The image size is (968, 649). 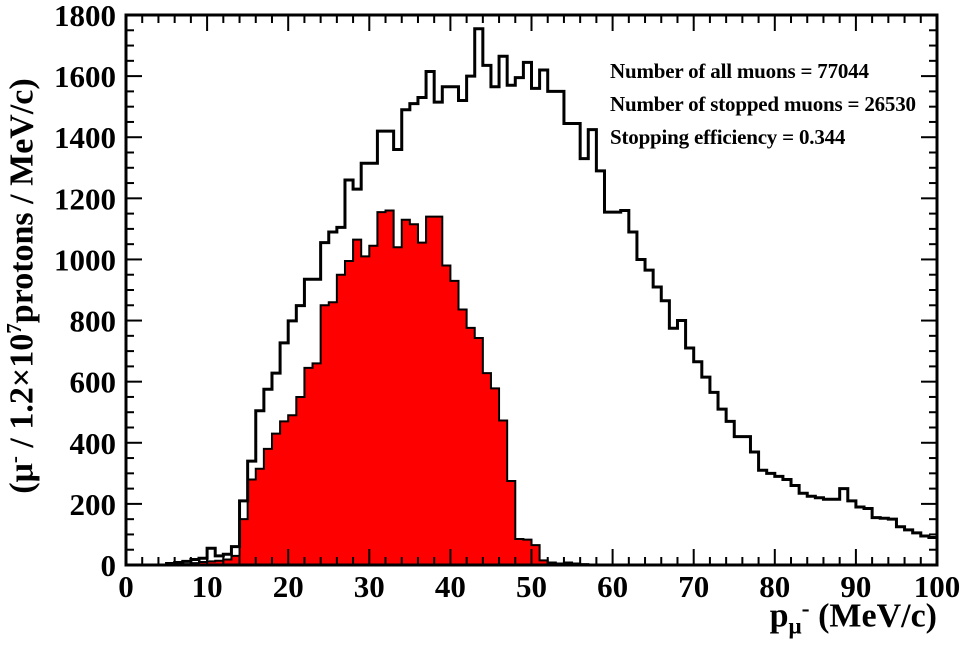 I want to click on x-axis-title: pμ- (MeV/c), so click(x=813, y=618).